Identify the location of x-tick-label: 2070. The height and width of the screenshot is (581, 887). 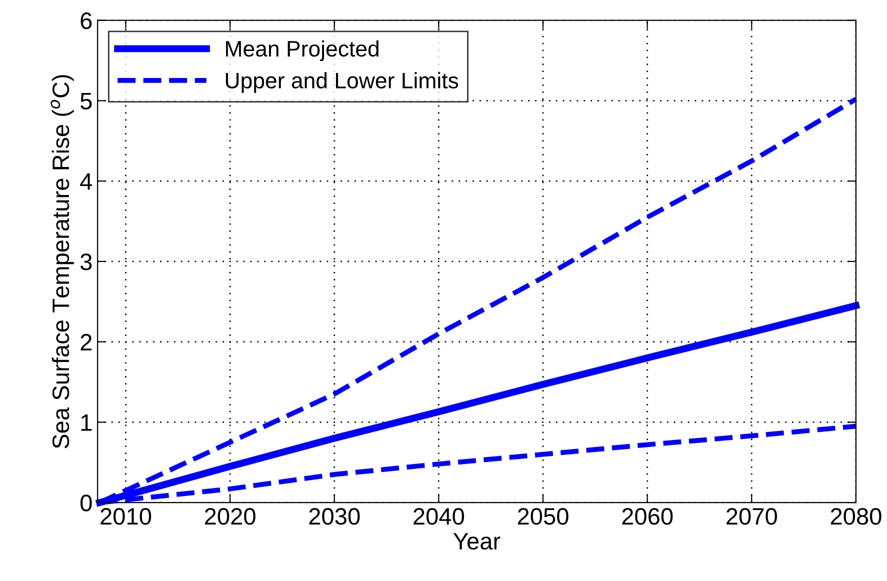
(751, 516).